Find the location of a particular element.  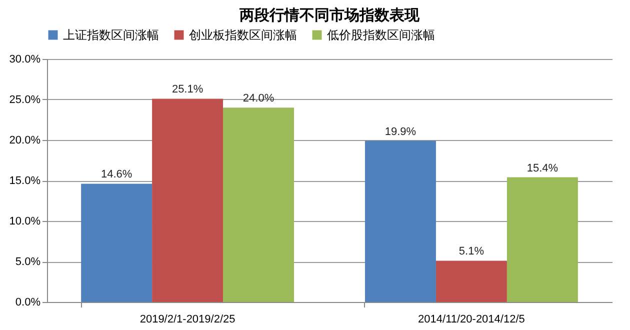

data-label: 5.1% is located at coordinates (471, 252).